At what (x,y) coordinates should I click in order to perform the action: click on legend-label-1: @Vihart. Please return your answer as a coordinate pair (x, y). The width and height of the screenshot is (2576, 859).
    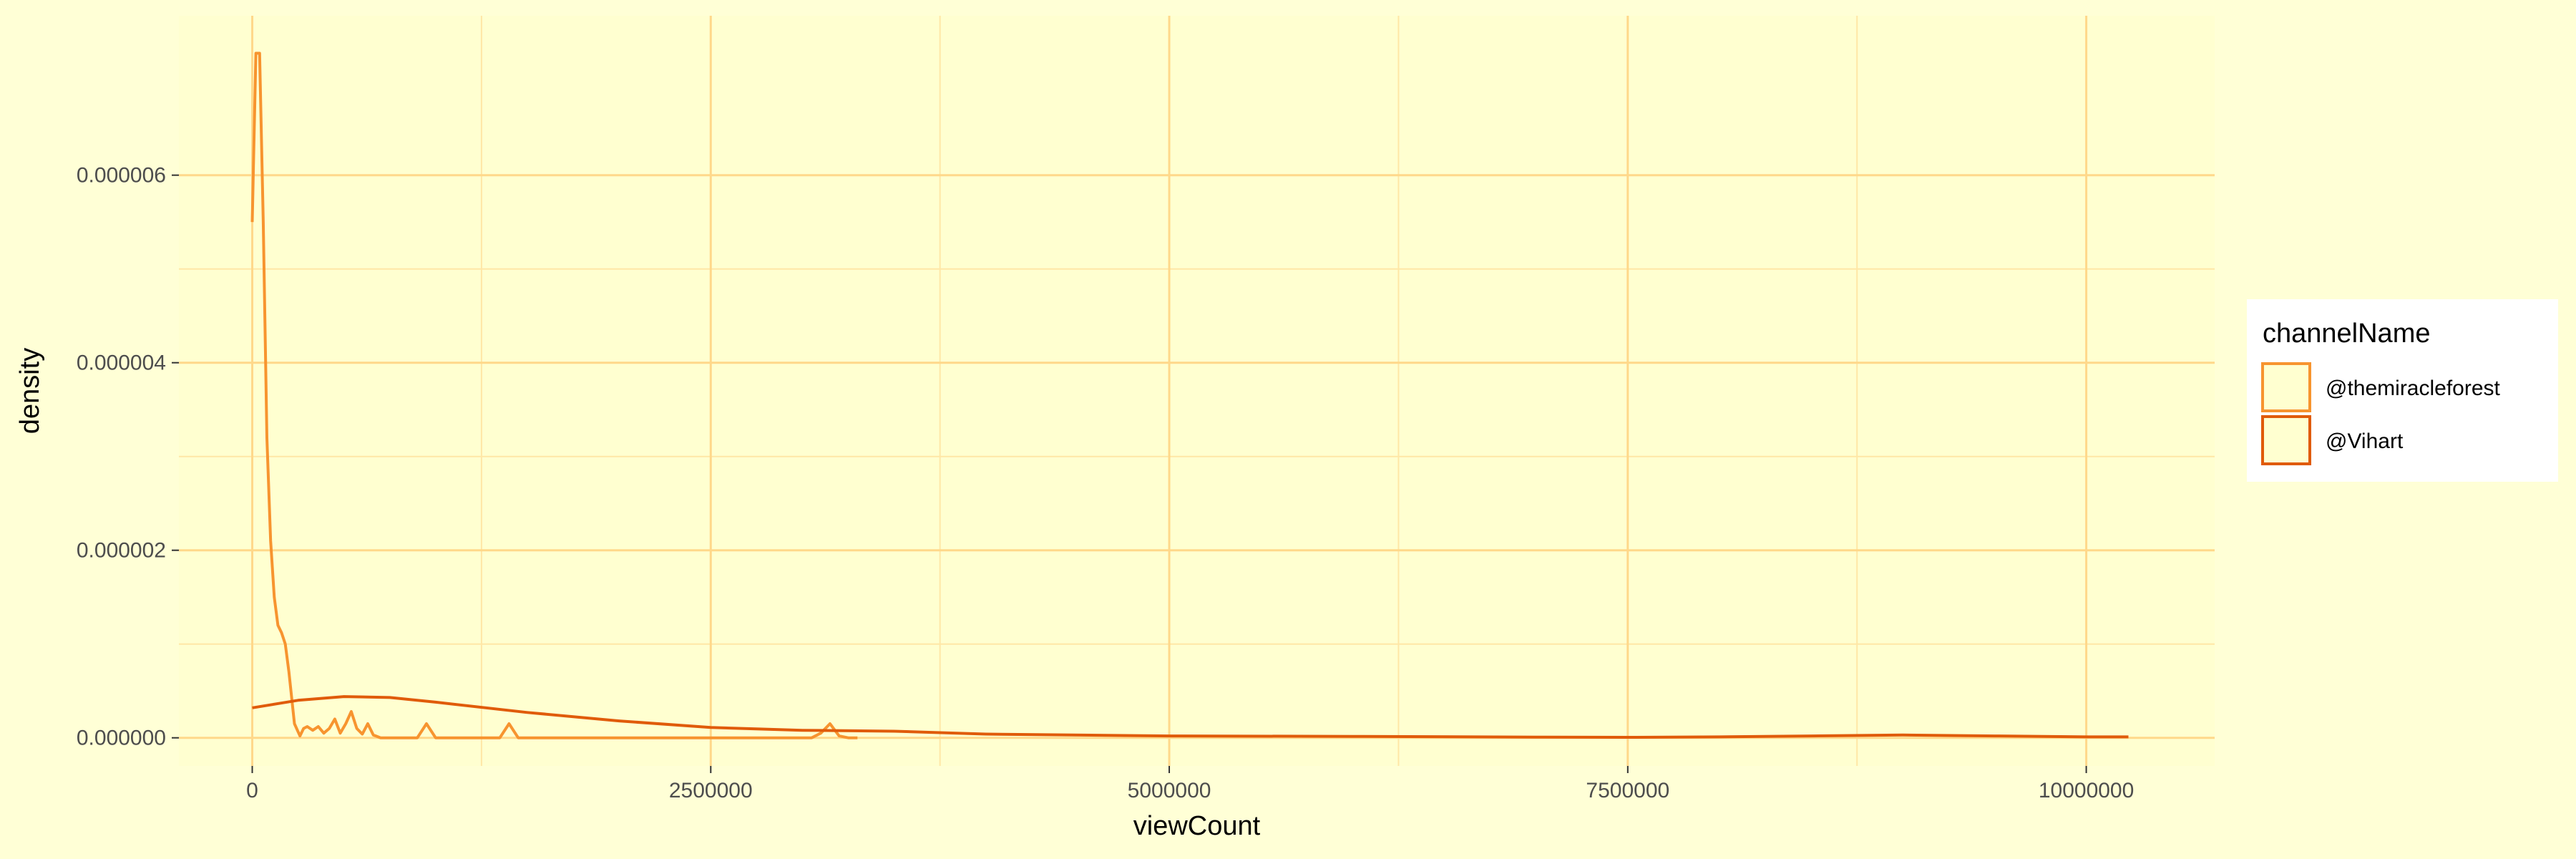
    Looking at the image, I should click on (2365, 441).